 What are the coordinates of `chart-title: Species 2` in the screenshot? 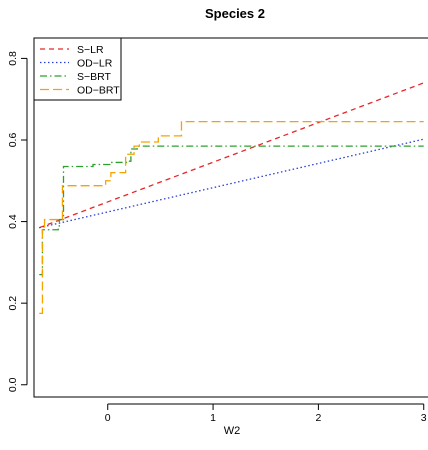 It's located at (235, 13).